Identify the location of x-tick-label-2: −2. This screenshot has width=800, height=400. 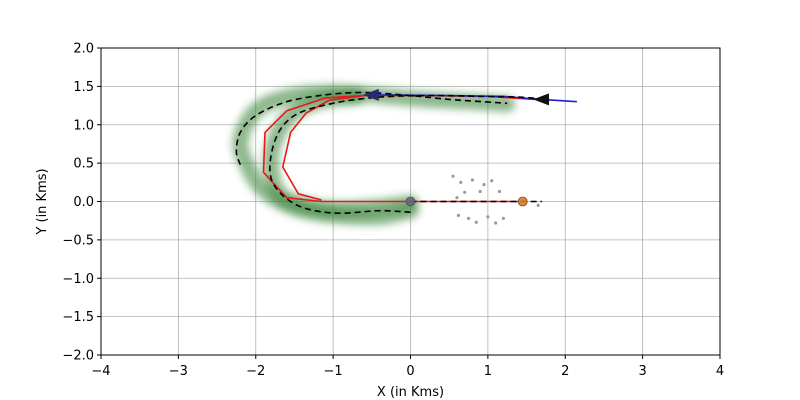
(255, 371).